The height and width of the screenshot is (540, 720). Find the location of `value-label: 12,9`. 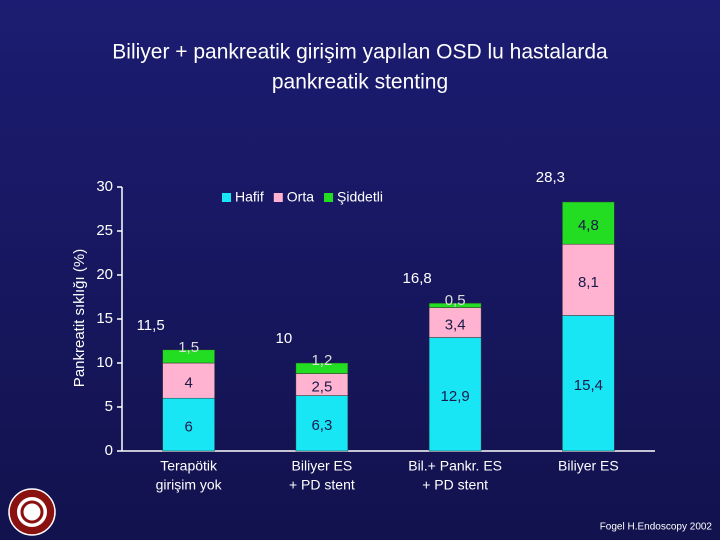

value-label: 12,9 is located at coordinates (455, 396).